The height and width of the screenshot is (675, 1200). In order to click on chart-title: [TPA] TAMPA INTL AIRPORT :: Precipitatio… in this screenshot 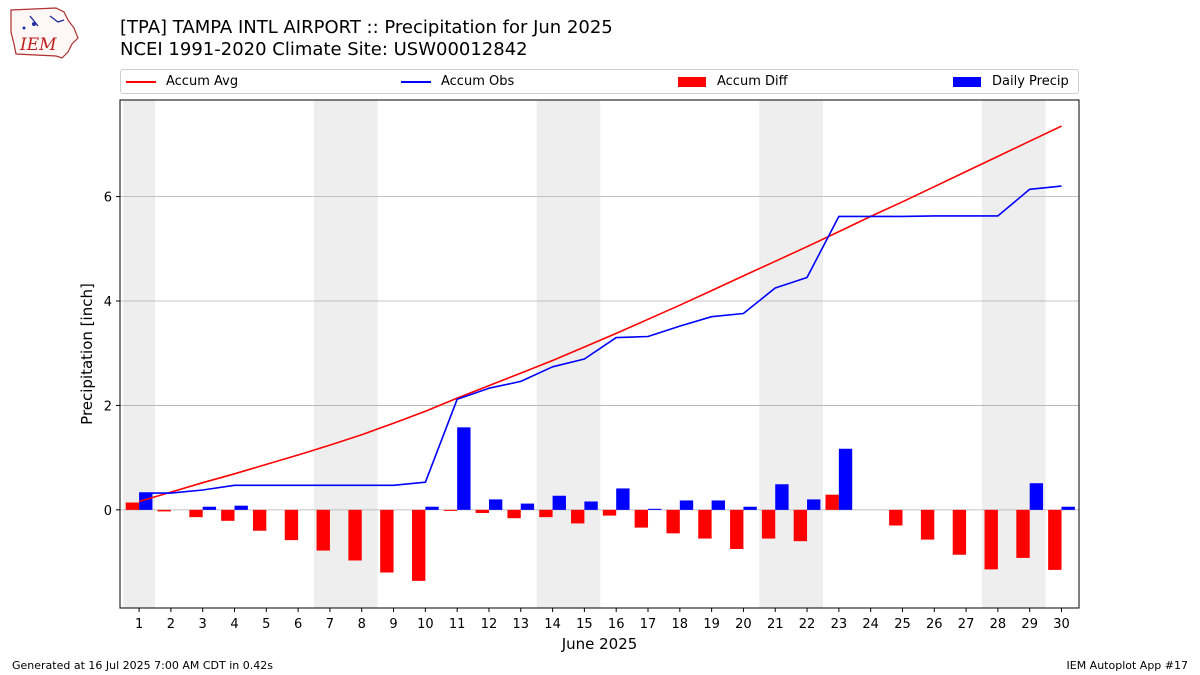, I will do `click(366, 27)`.